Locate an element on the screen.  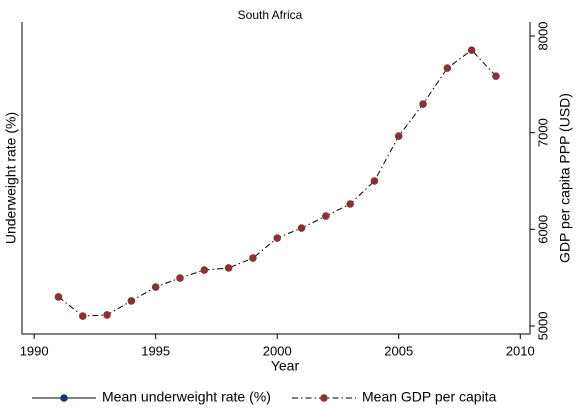
legend-label: Mean underweight rate (%) is located at coordinates (186, 397).